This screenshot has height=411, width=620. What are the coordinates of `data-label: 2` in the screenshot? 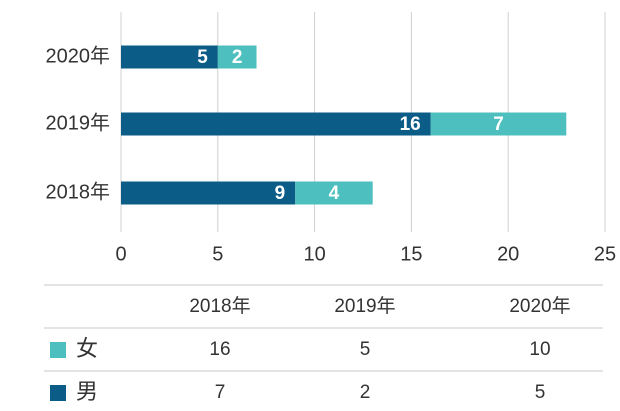 It's located at (237, 57).